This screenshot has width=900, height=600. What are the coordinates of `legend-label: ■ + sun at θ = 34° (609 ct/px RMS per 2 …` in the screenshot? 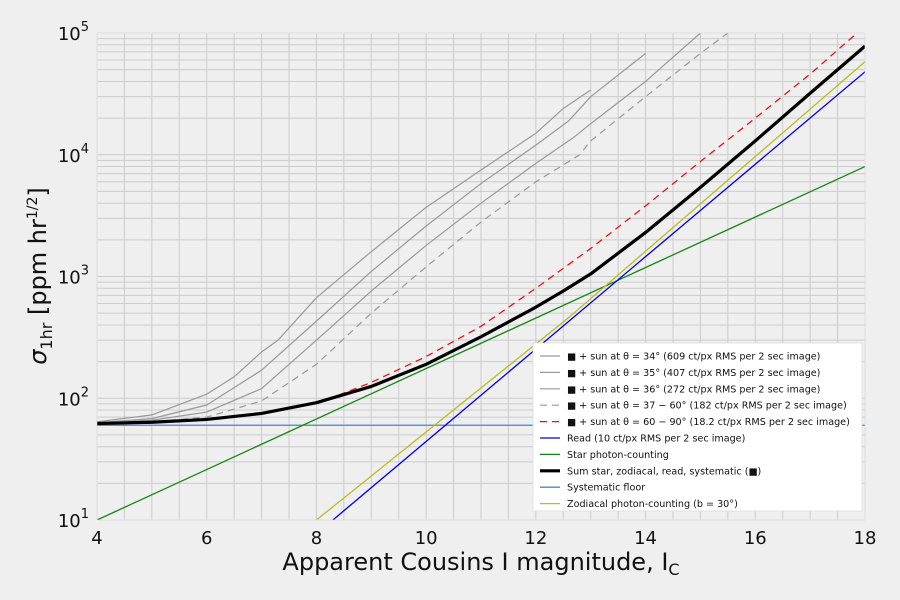 It's located at (693, 357).